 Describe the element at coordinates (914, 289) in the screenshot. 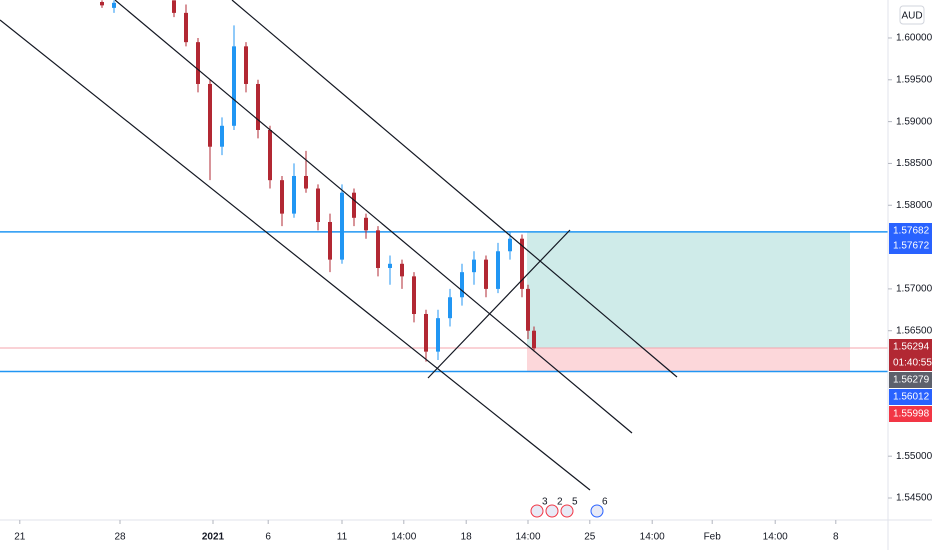

I see `y-tick-label: 1.57000` at that location.